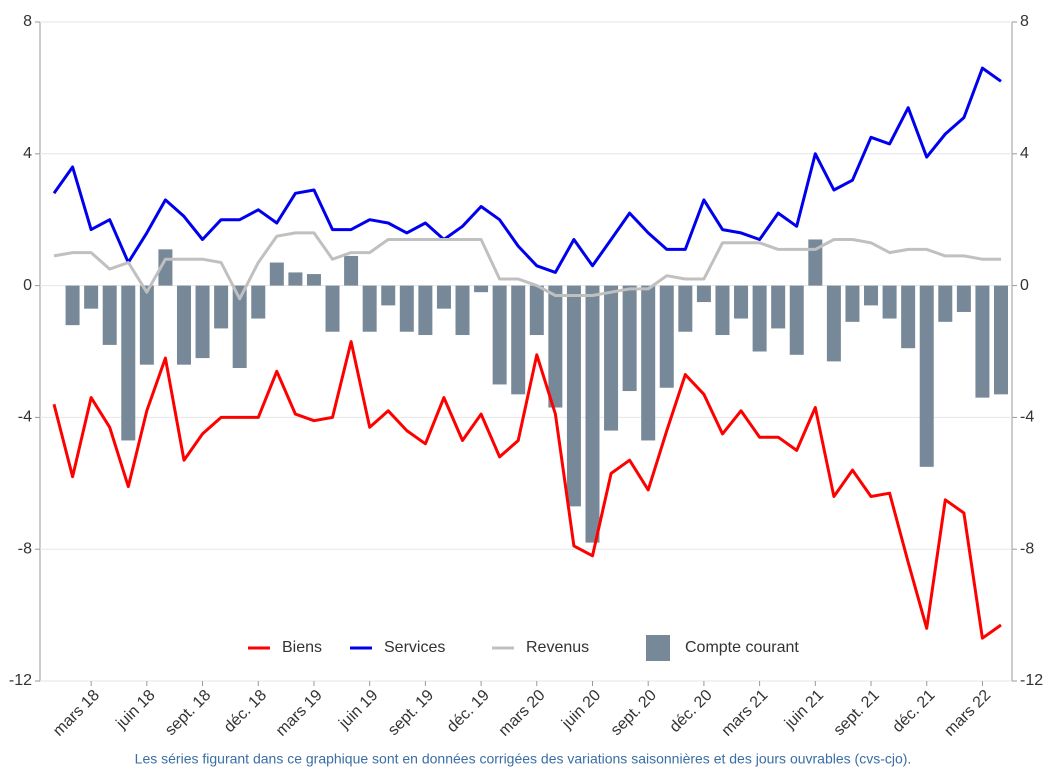 This screenshot has width=1047, height=774. What do you see at coordinates (27, 285) in the screenshot?
I see `y-tick-label: 0` at bounding box center [27, 285].